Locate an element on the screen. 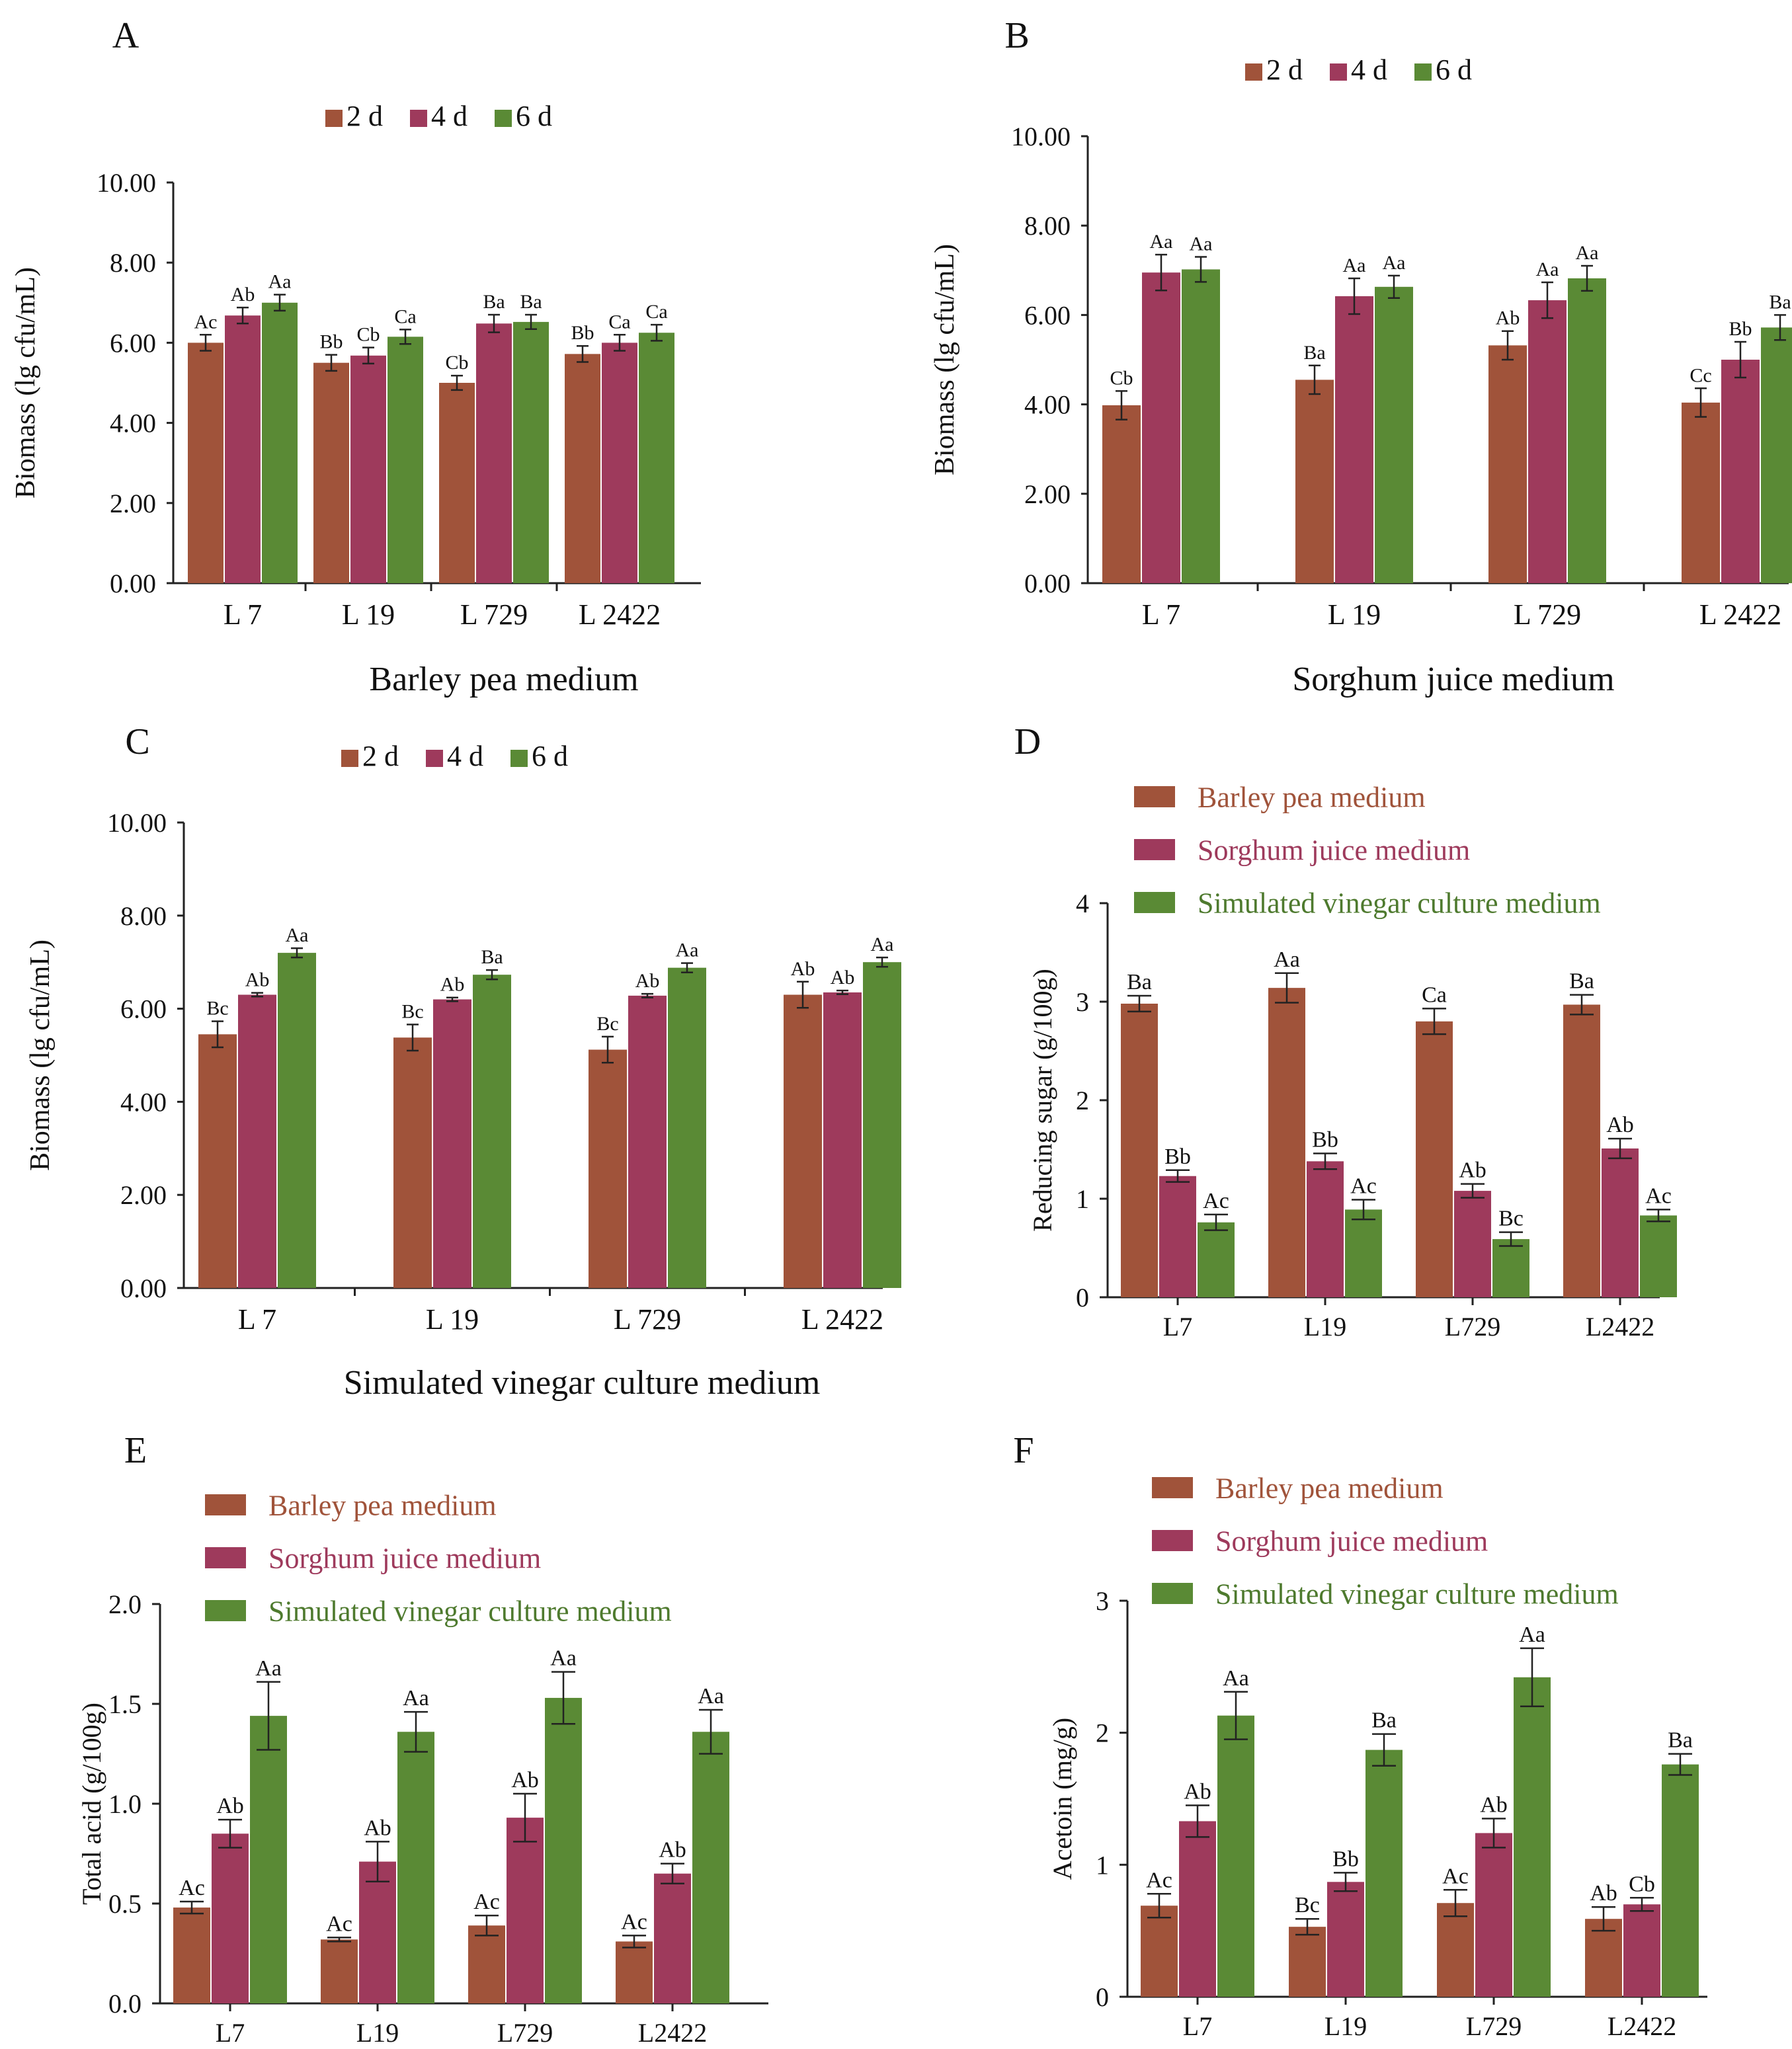 Image resolution: width=1792 pixels, height=2049 pixels. y-axis-title: Reducing sugar (g/100g) is located at coordinates (1042, 1100).